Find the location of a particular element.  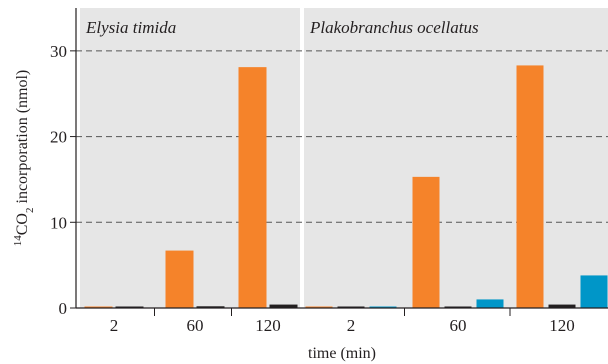

panel-title: Plakobranchus ocellatus is located at coordinates (394, 27).